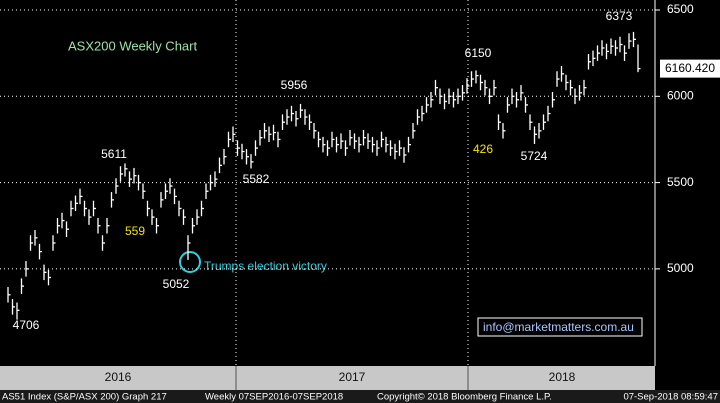  Describe the element at coordinates (483, 149) in the screenshot. I see `range-annotation: 426` at that location.